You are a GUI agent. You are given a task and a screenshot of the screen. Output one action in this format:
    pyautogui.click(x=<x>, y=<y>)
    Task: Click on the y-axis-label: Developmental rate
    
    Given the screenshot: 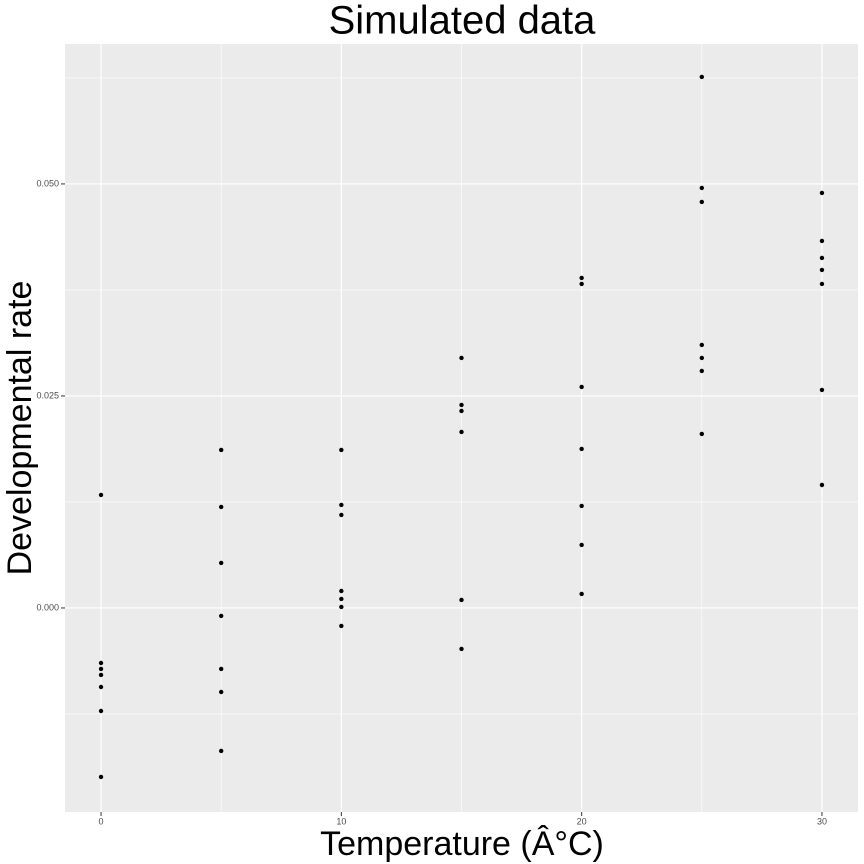 What is the action you would take?
    pyautogui.click(x=20, y=428)
    